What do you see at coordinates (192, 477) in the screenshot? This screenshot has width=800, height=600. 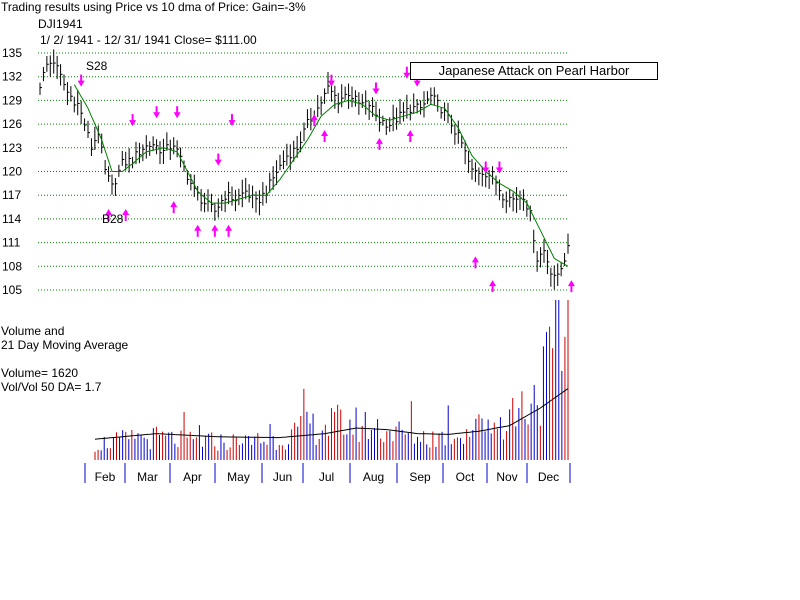 I see `month-label: Apr` at bounding box center [192, 477].